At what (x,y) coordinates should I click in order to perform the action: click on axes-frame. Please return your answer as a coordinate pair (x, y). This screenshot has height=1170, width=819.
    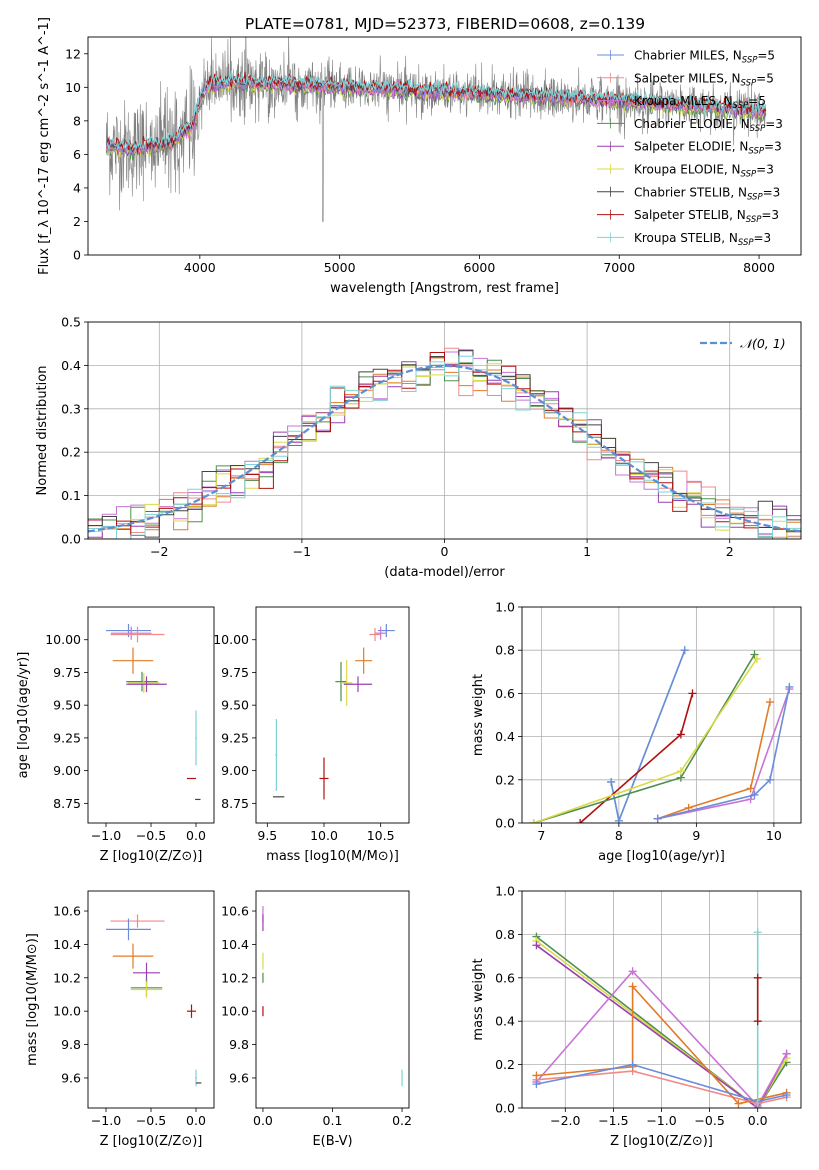
    Looking at the image, I should click on (661, 999).